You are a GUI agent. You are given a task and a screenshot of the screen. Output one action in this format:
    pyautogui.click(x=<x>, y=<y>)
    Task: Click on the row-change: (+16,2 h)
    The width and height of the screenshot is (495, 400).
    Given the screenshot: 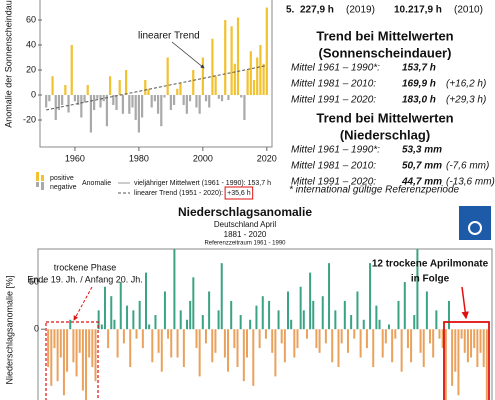 What is the action you would take?
    pyautogui.click(x=466, y=84)
    